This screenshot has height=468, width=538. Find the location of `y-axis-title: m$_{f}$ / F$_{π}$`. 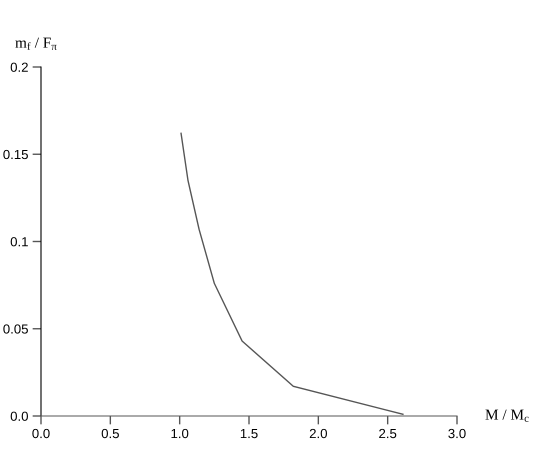

y-axis-title: m$_{f}$ / F$_{π}$ is located at coordinates (36, 44).